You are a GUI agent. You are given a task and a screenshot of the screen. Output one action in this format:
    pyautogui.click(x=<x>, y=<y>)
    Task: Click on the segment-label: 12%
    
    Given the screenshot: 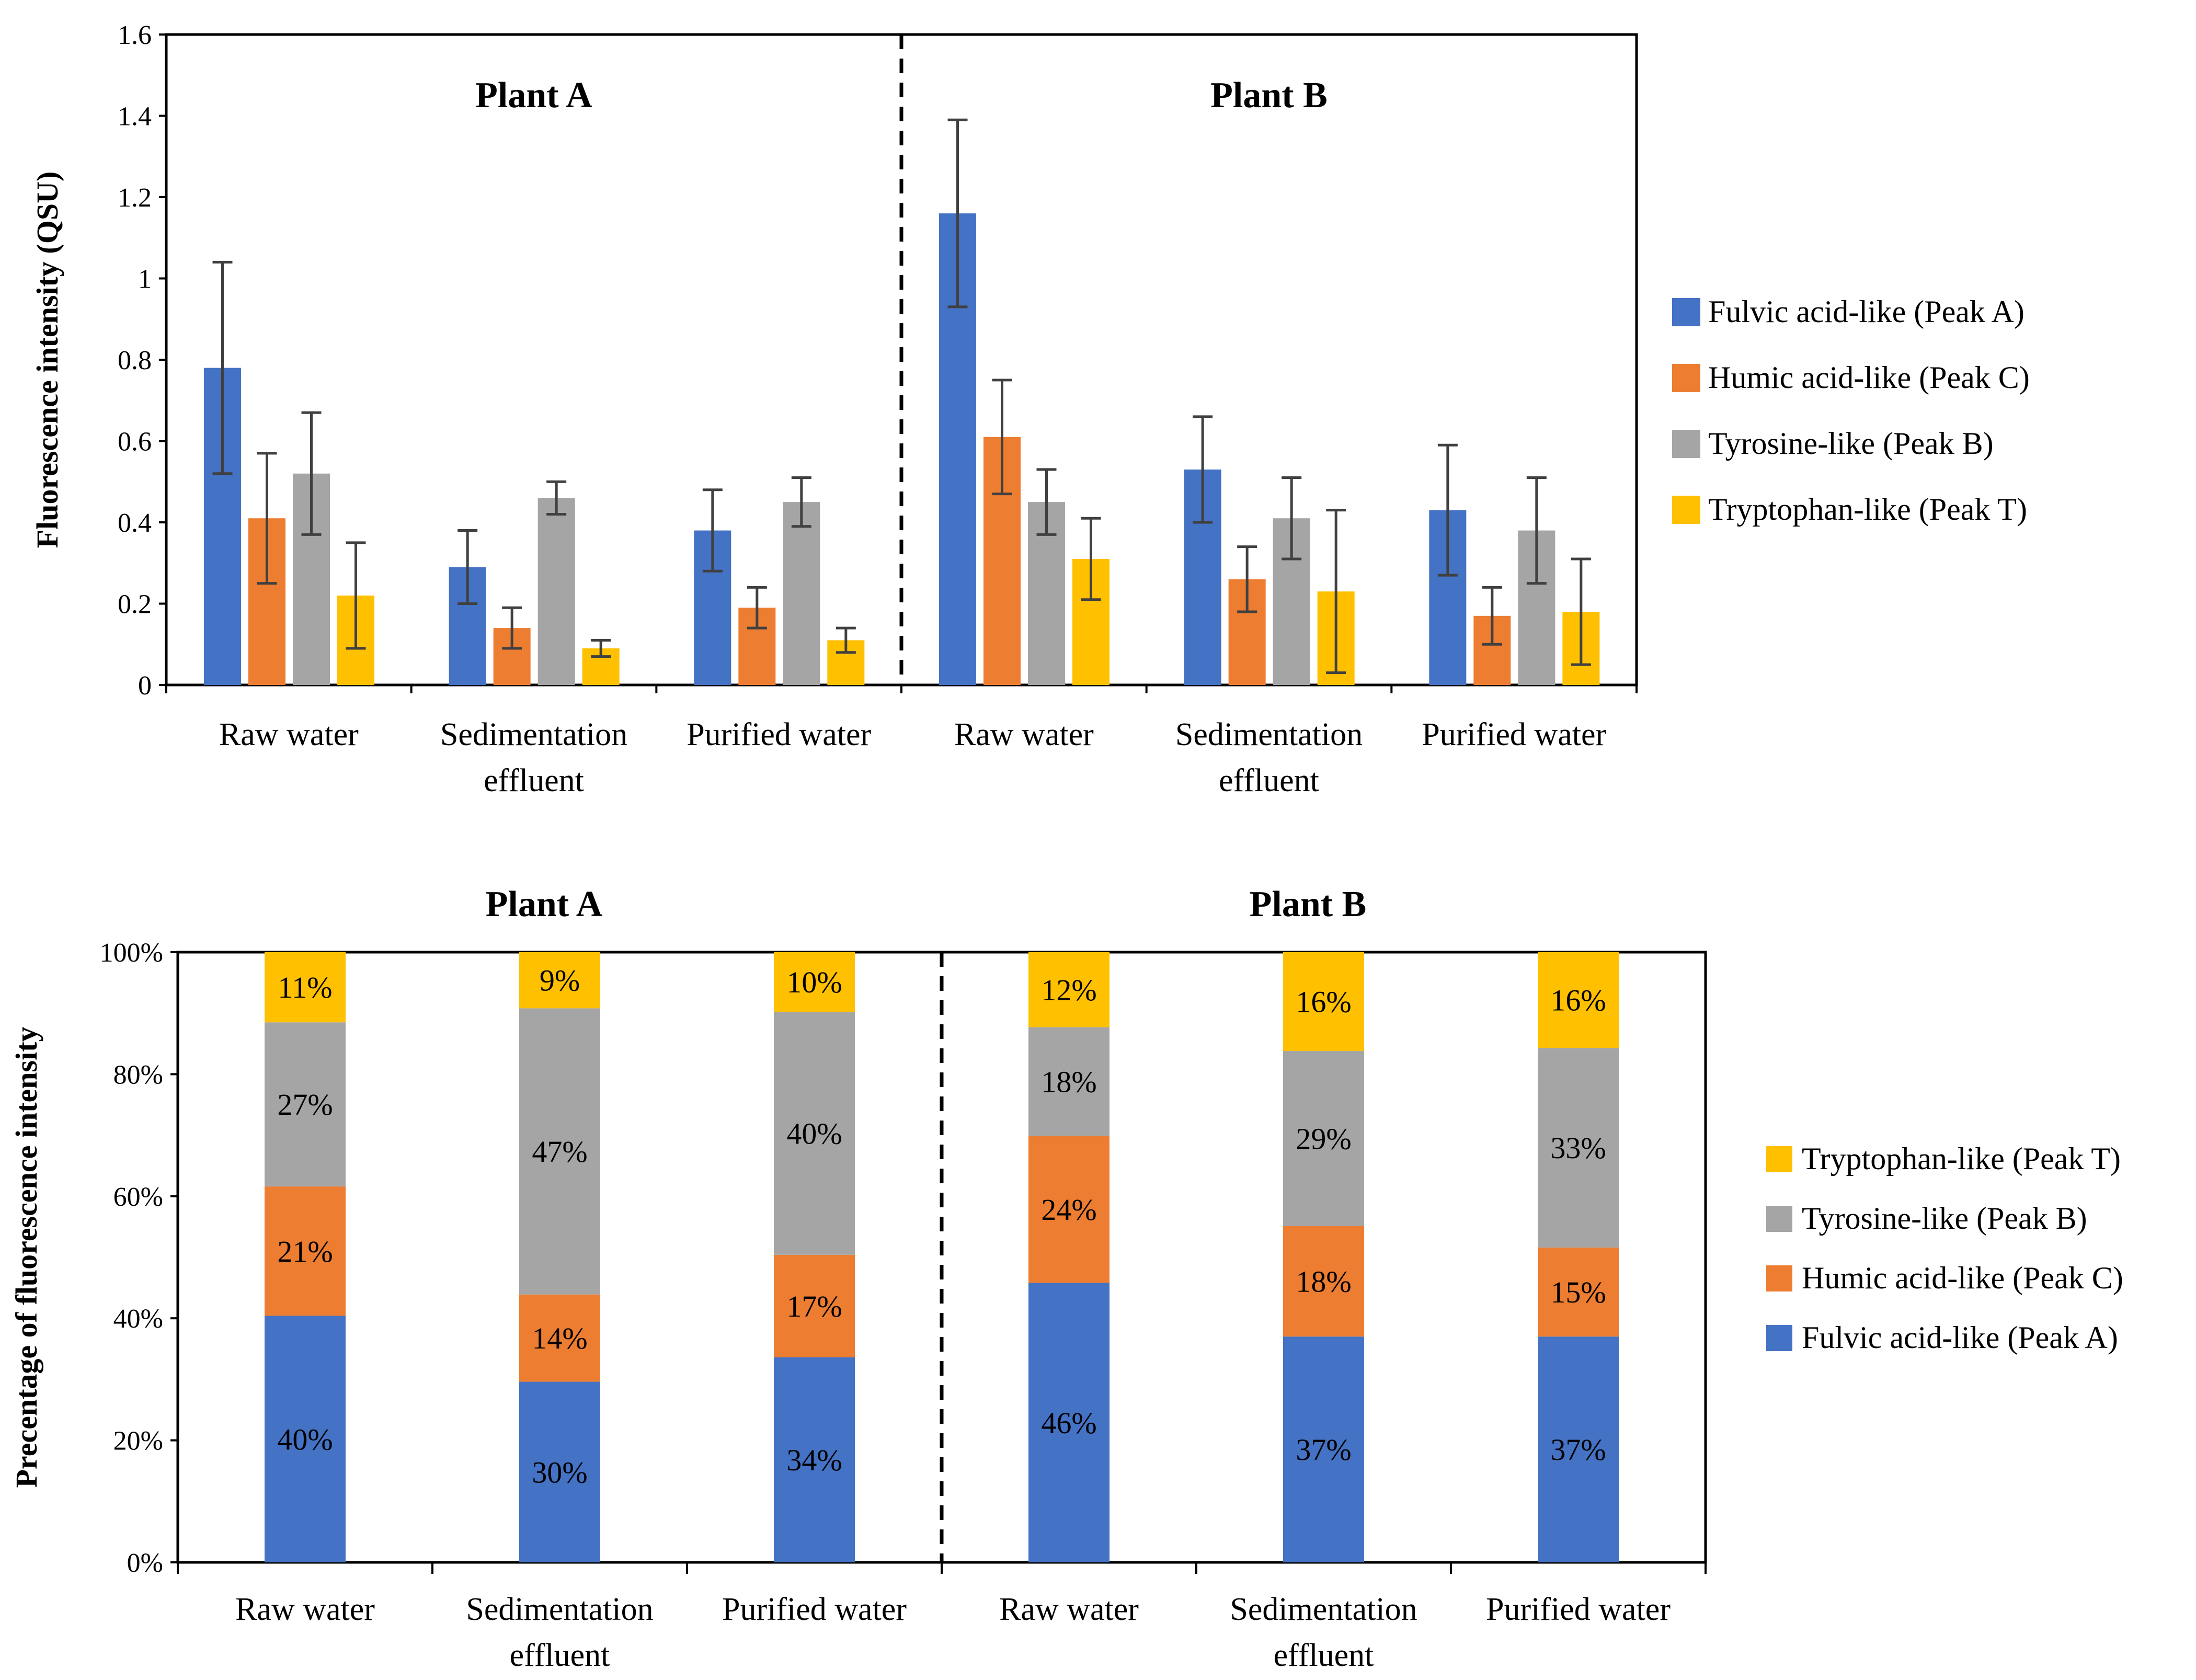 What is the action you would take?
    pyautogui.click(x=1068, y=990)
    